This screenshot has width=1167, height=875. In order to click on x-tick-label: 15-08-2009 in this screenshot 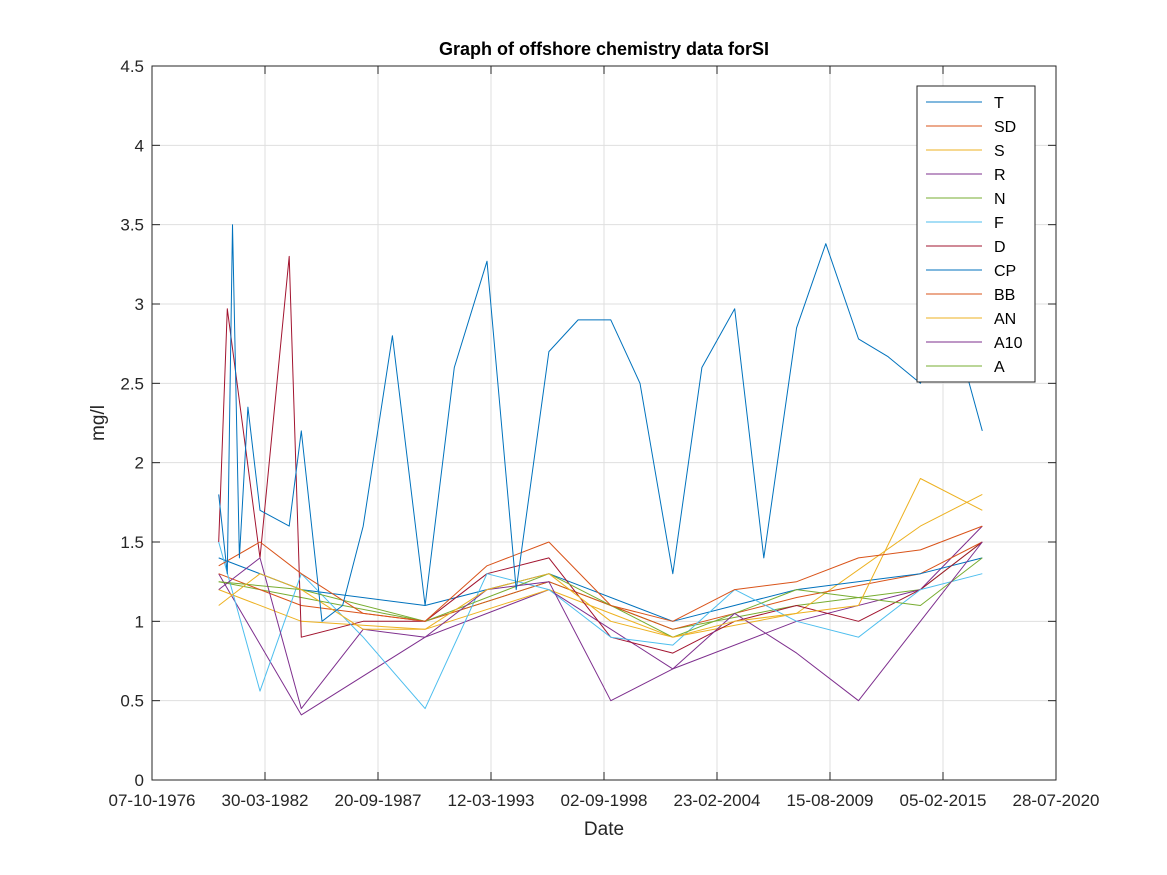, I will do `click(830, 800)`.